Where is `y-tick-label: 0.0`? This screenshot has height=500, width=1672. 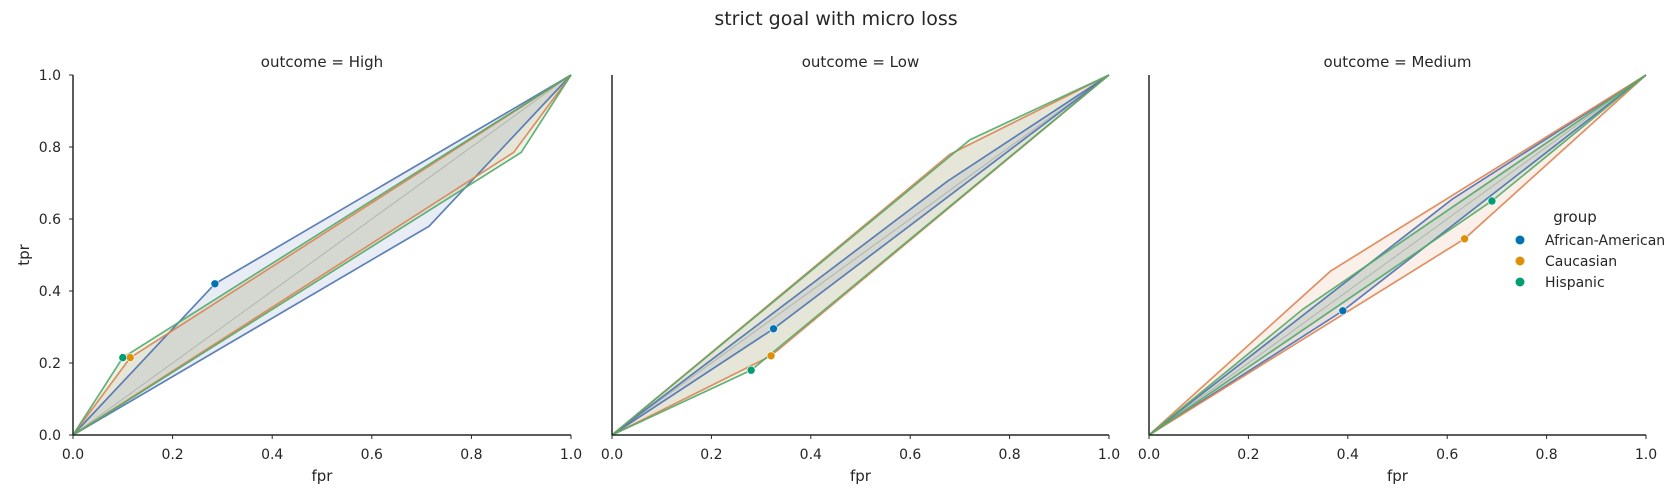
y-tick-label: 0.0 is located at coordinates (50, 436).